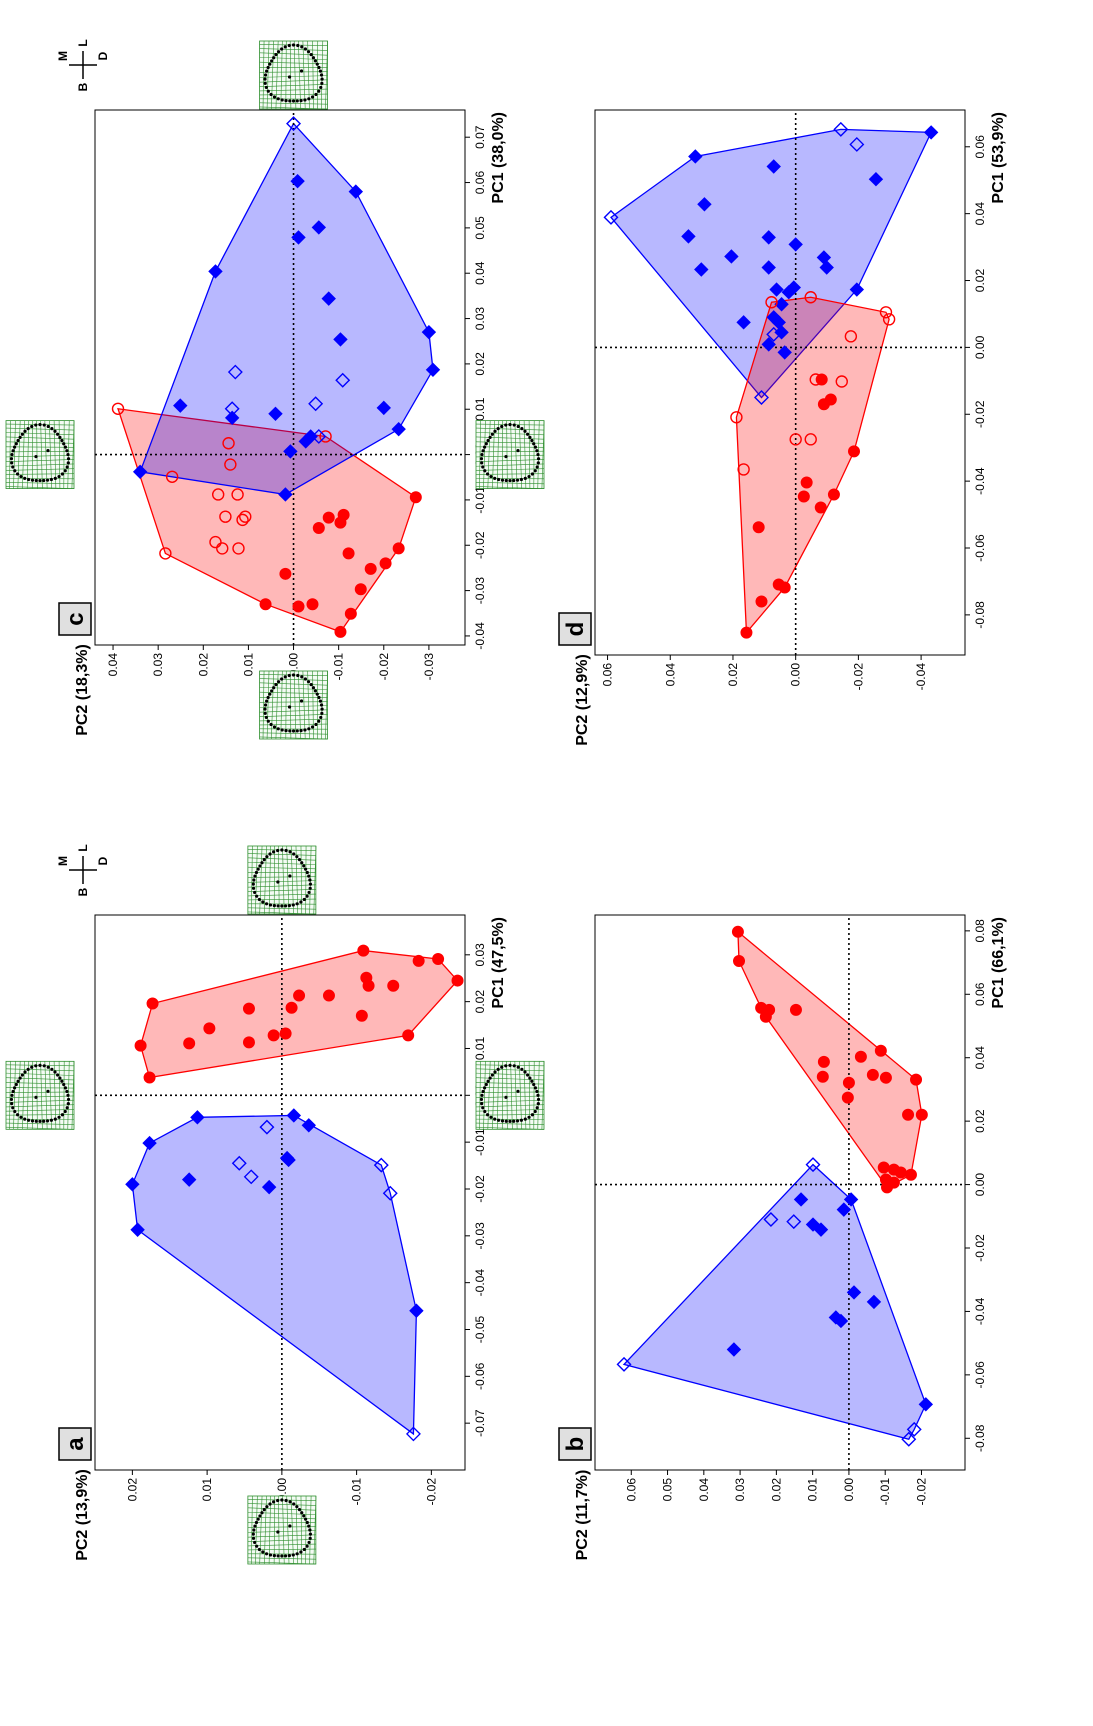 This screenshot has height=1726, width=1093. What do you see at coordinates (282, 1490) in the screenshot?
I see `y-tick-label: 0.00` at bounding box center [282, 1490].